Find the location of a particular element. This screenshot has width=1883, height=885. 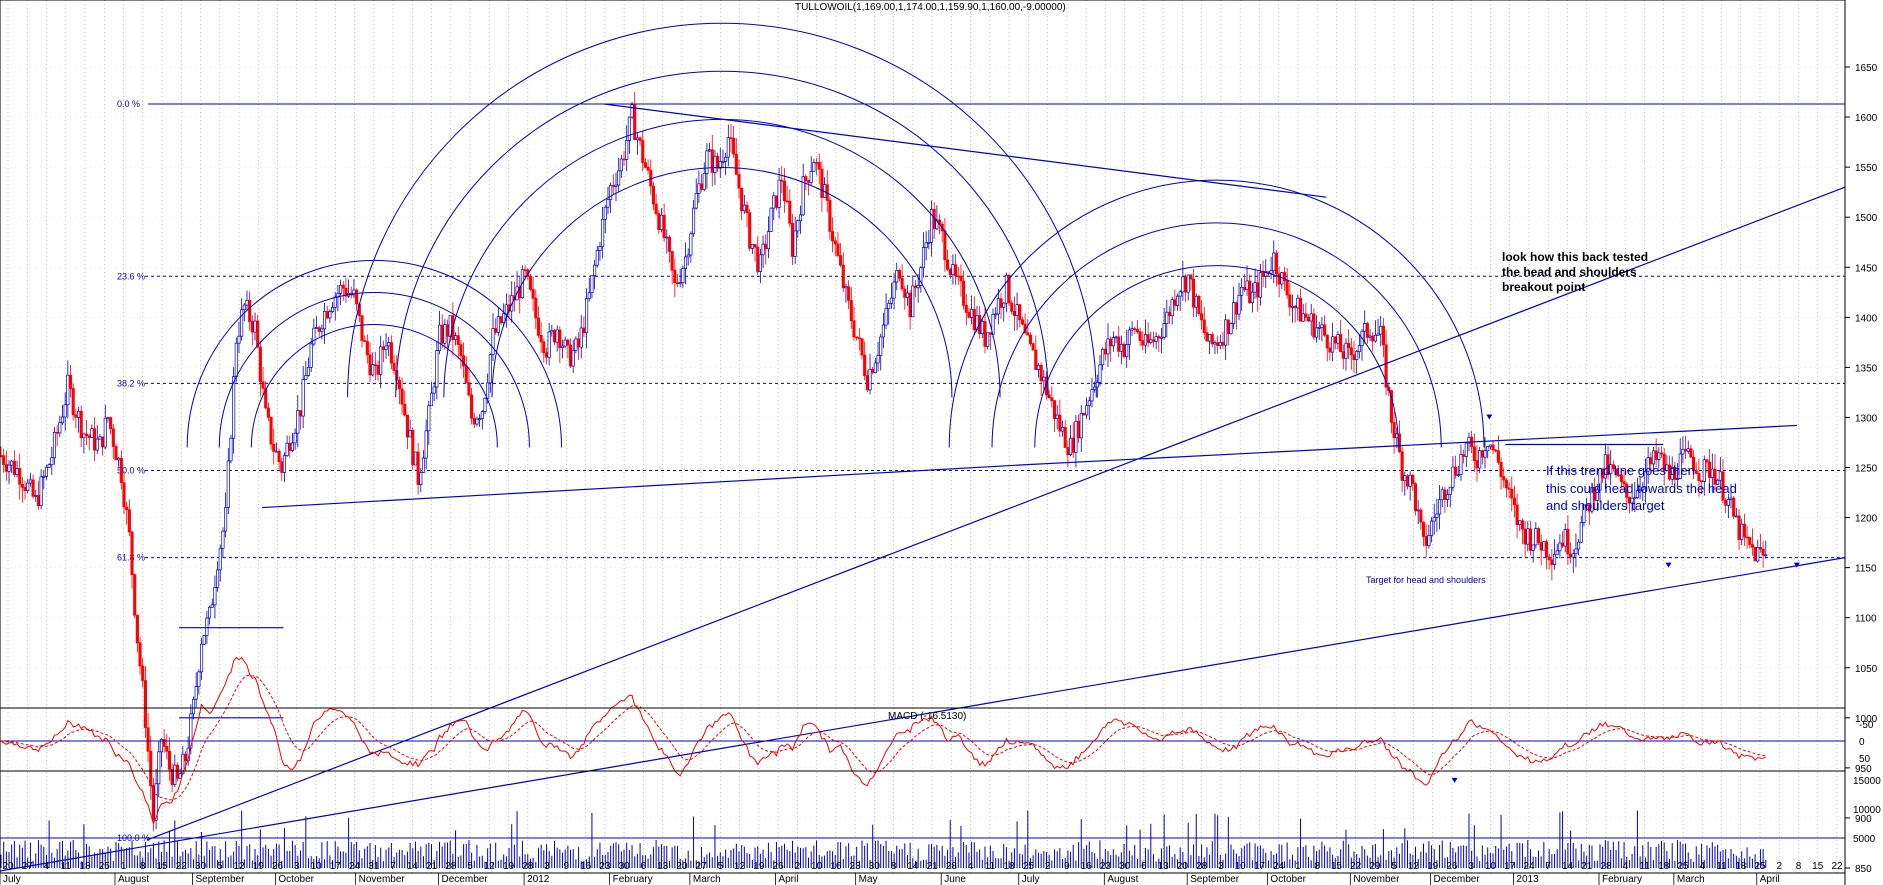

month-label: May is located at coordinates (868, 879).